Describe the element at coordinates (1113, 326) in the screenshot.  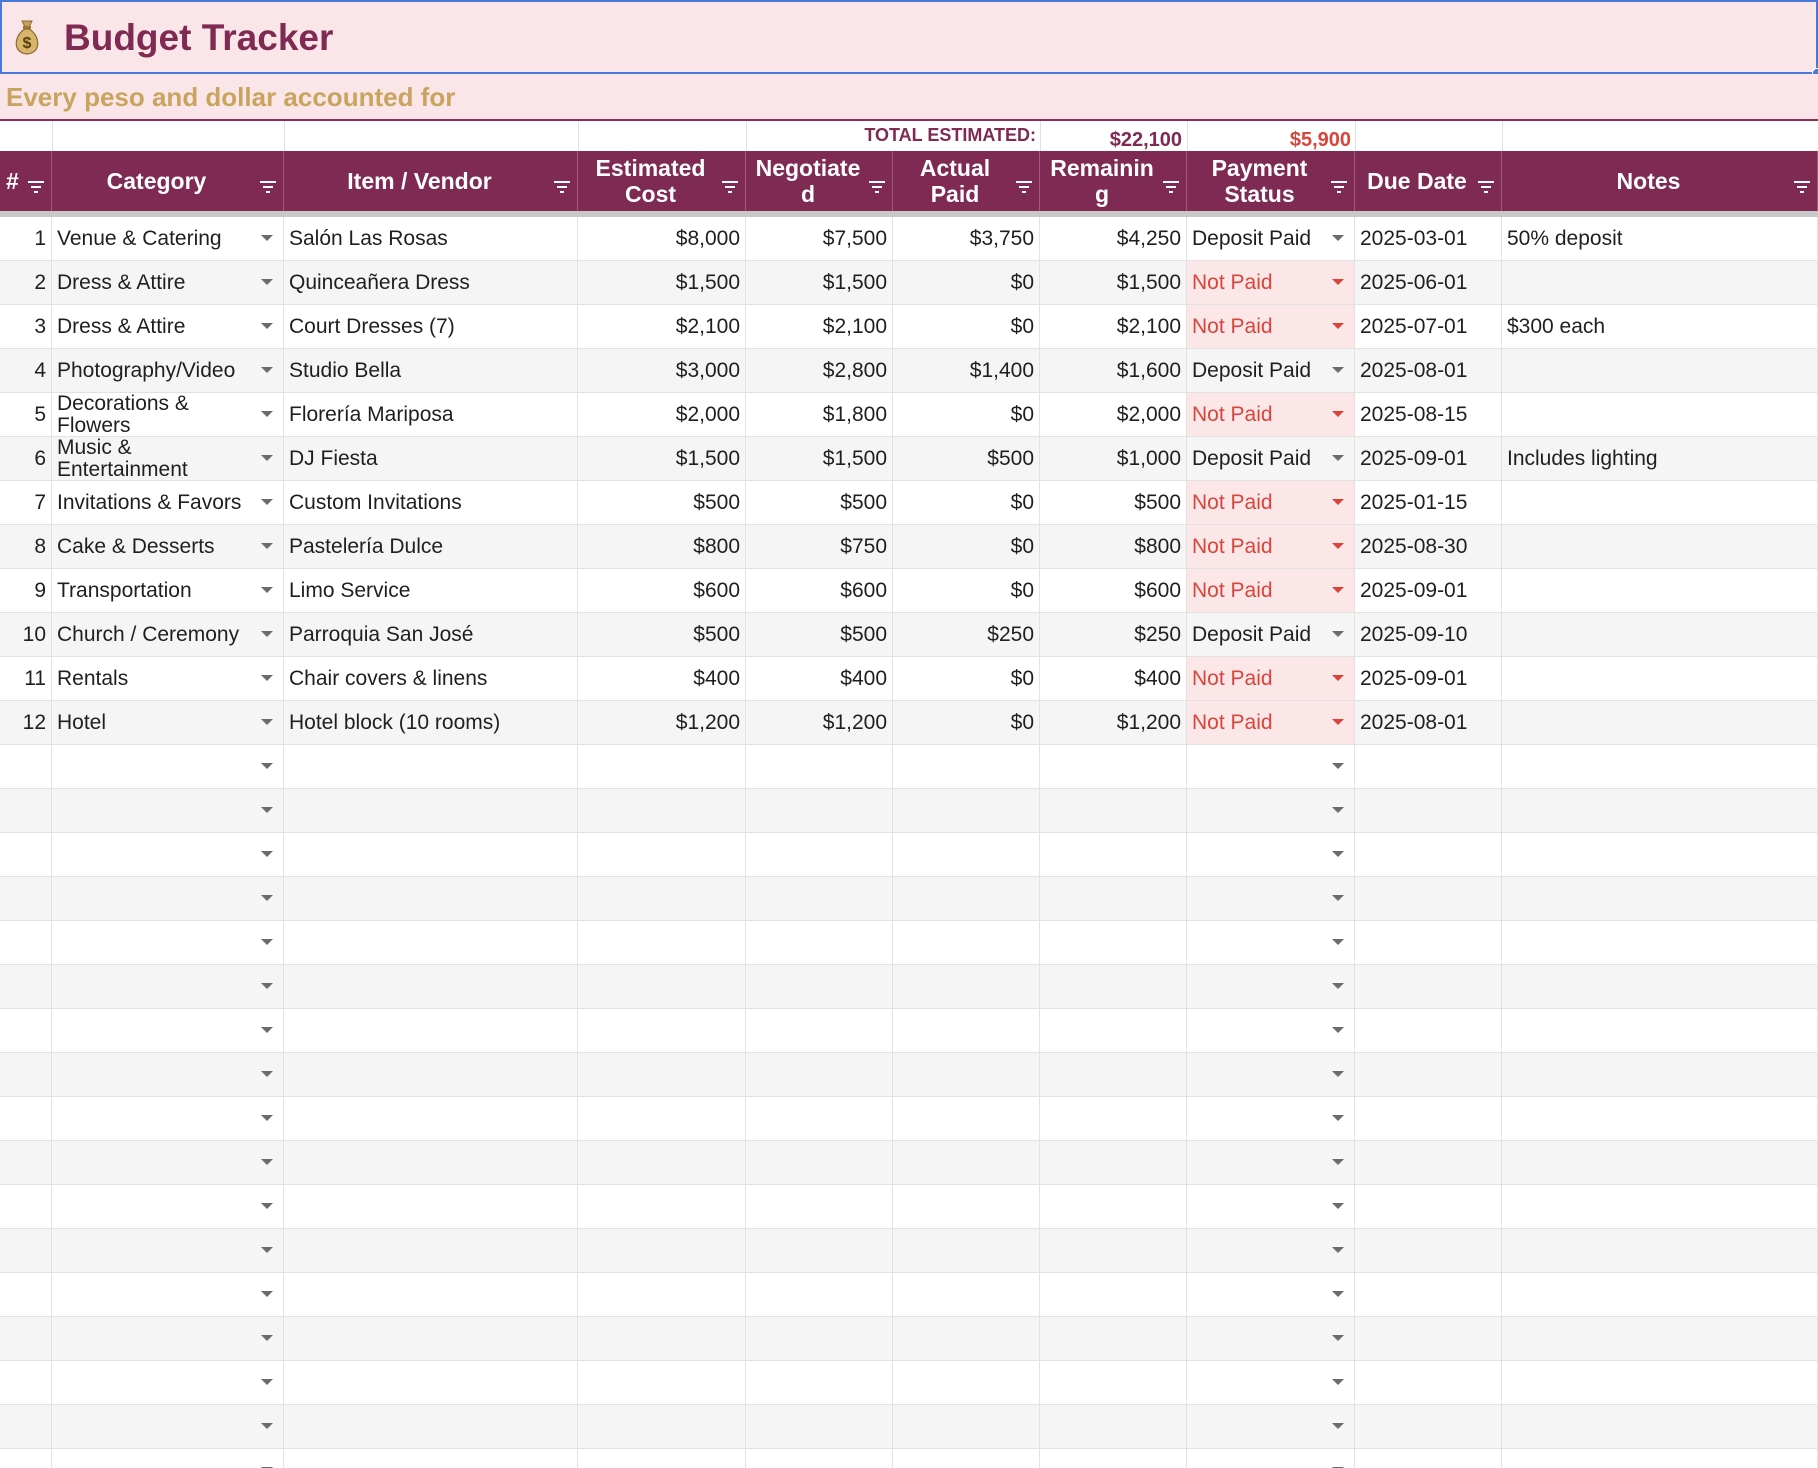
I see `remaining-cell: $2,100` at that location.